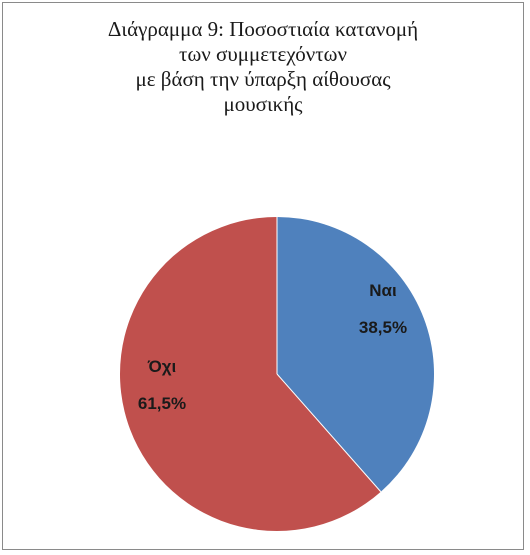  What do you see at coordinates (162, 366) in the screenshot?
I see `slice-category-label: Όχι` at bounding box center [162, 366].